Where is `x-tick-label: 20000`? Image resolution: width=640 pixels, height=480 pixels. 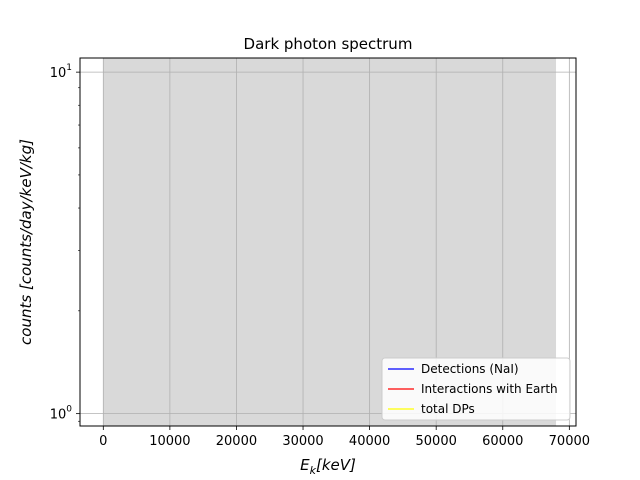 x-tick-label: 20000 is located at coordinates (236, 441).